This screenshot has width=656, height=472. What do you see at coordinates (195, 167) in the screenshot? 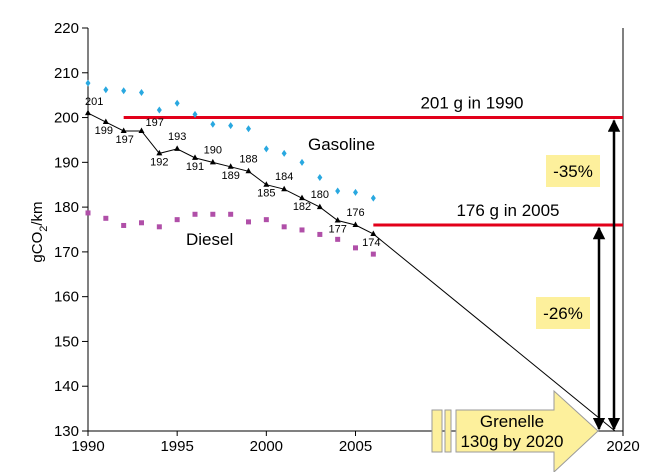
I see `point-label: 191` at bounding box center [195, 167].